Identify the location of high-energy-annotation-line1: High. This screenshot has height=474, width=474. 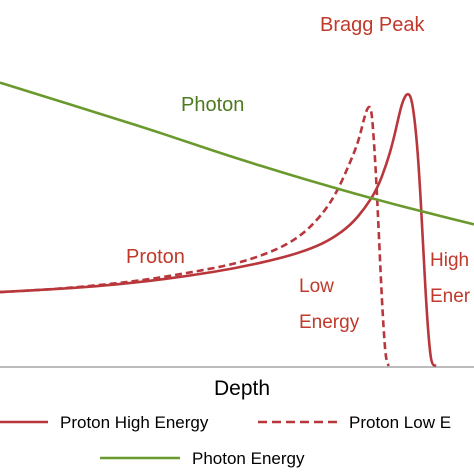
(449, 260).